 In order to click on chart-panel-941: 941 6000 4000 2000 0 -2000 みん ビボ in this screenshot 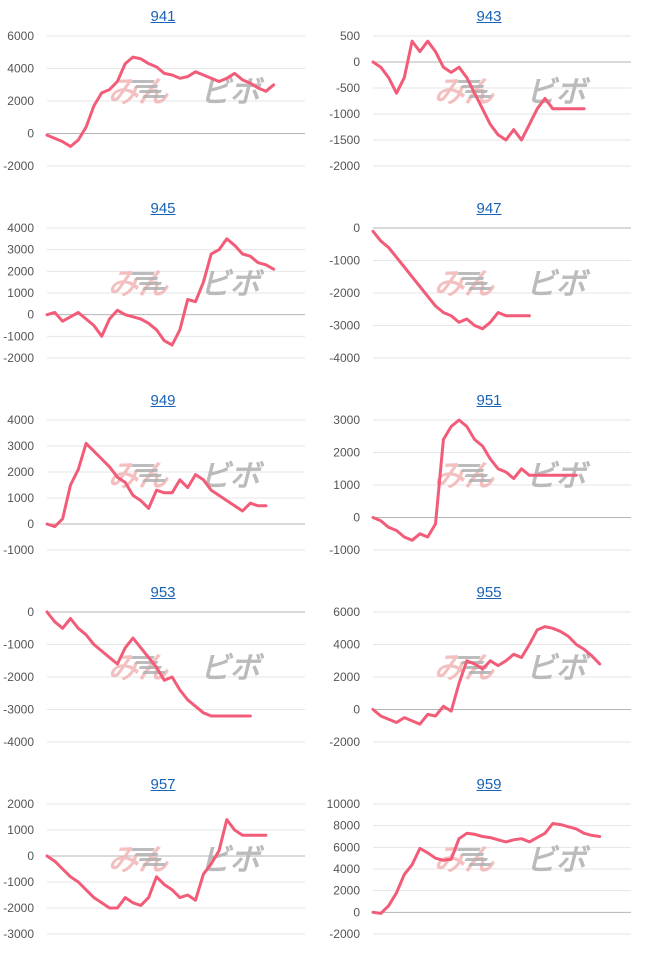, I will do `click(163, 96)`.